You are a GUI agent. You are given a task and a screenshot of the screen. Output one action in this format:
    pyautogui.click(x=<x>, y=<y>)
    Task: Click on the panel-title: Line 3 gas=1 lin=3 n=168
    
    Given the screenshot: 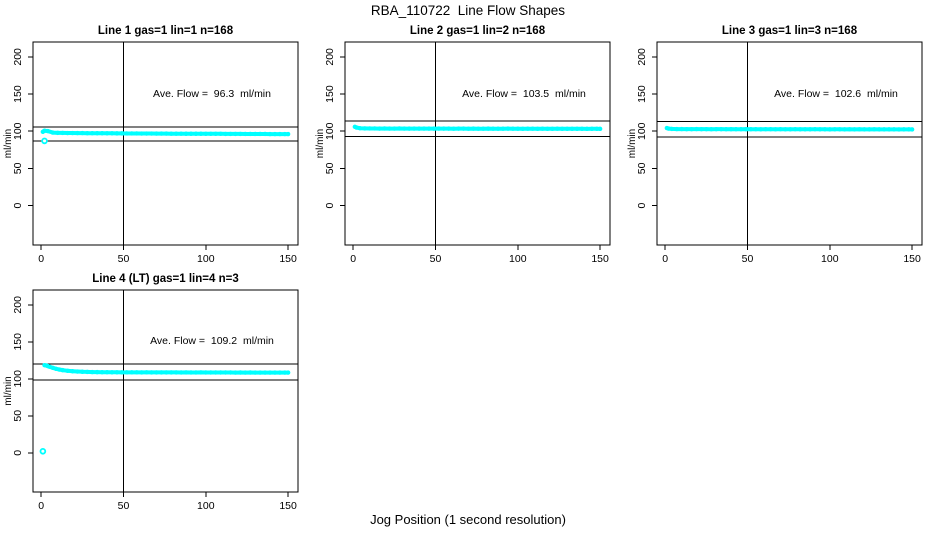 What is the action you would take?
    pyautogui.click(x=789, y=31)
    